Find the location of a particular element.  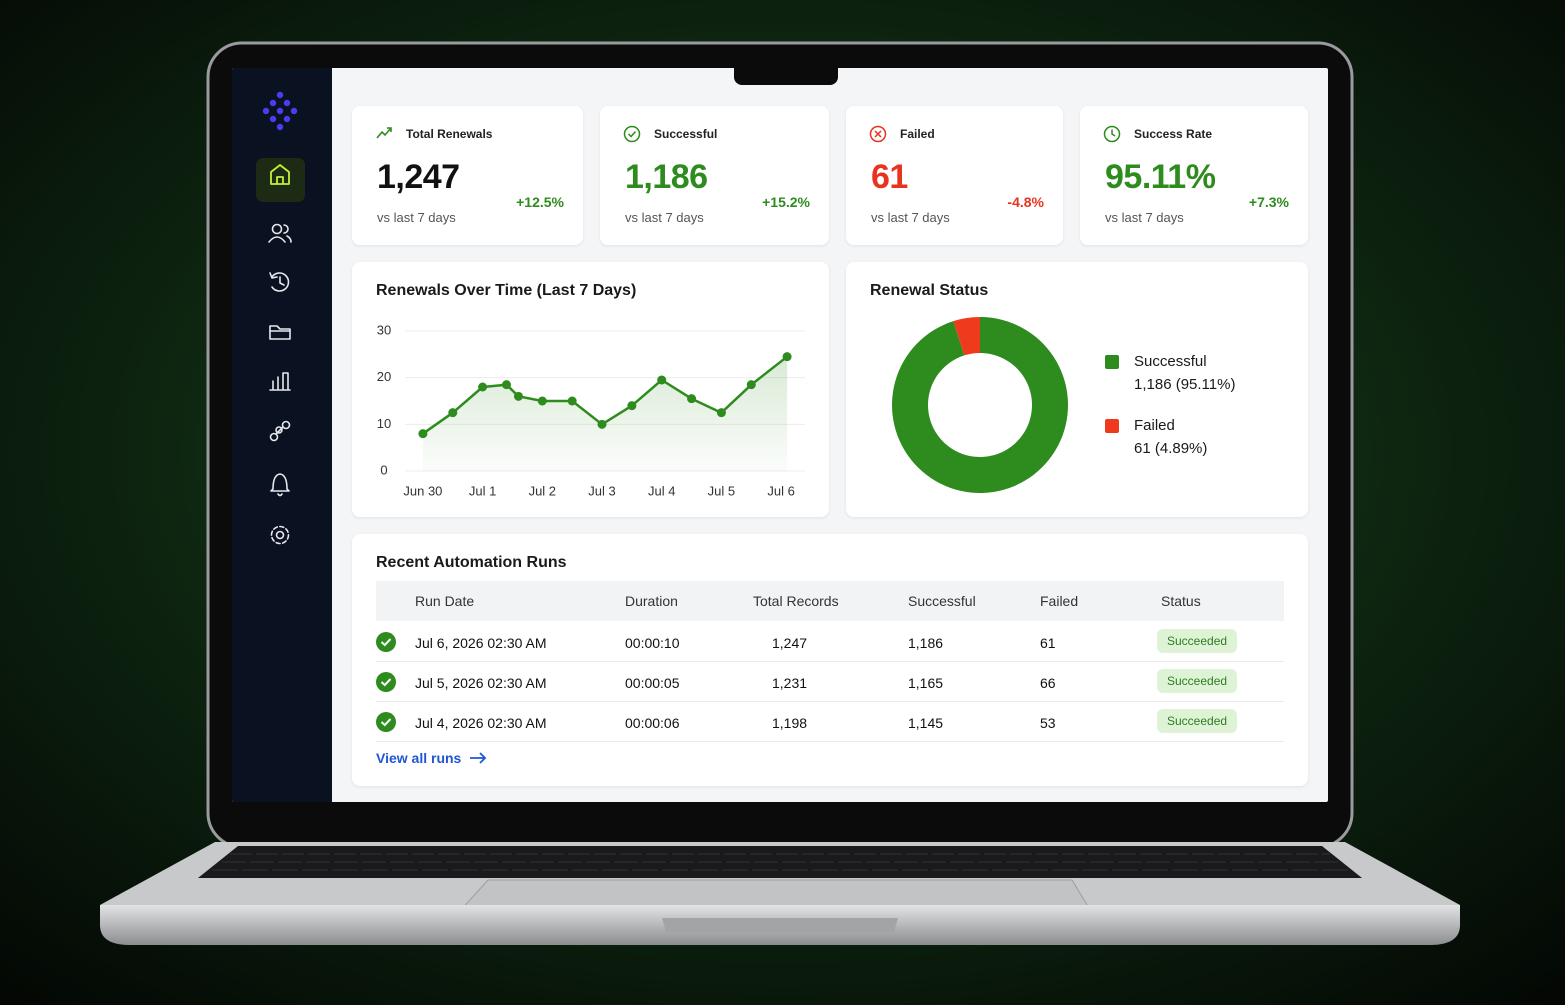

chart-title: Renewal Status is located at coordinates (929, 290).